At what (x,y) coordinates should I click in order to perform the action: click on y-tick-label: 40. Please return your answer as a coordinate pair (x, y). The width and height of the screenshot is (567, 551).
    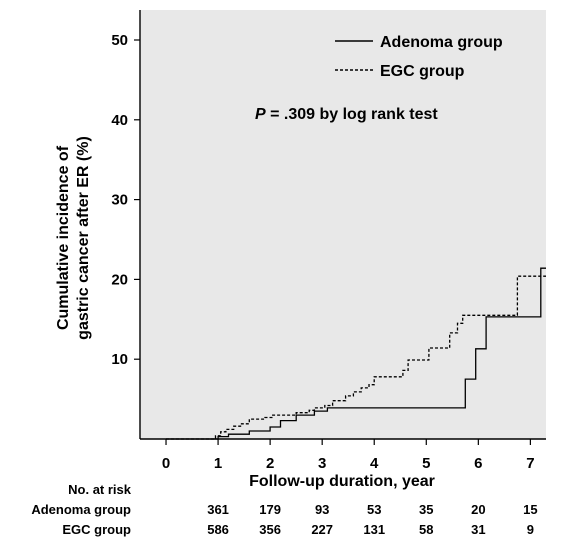
    Looking at the image, I should click on (119, 120).